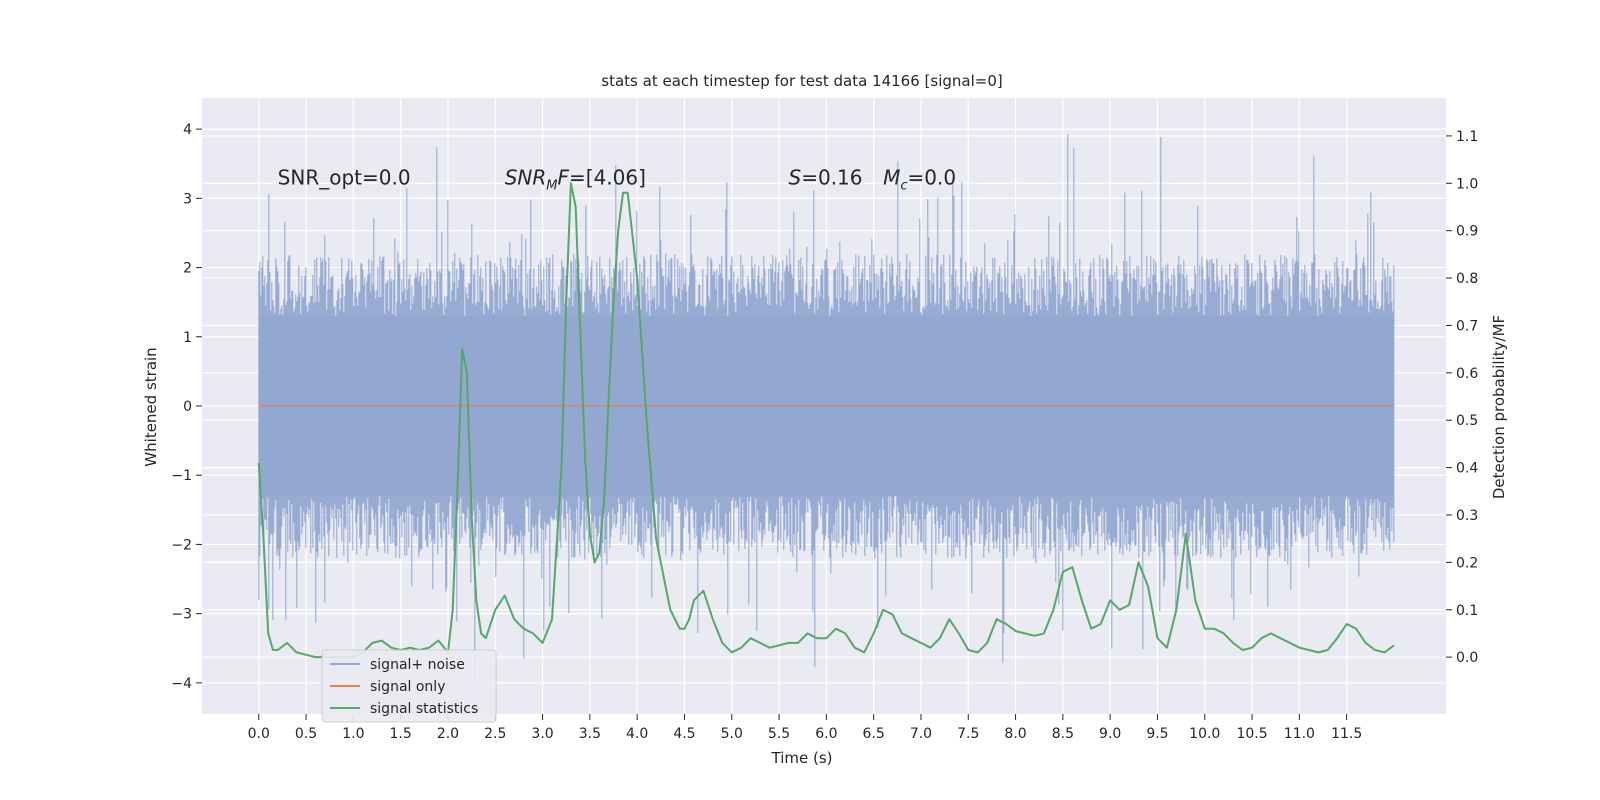 This screenshot has height=800, width=1600. I want to click on y-tick-label: 3, so click(187, 199).